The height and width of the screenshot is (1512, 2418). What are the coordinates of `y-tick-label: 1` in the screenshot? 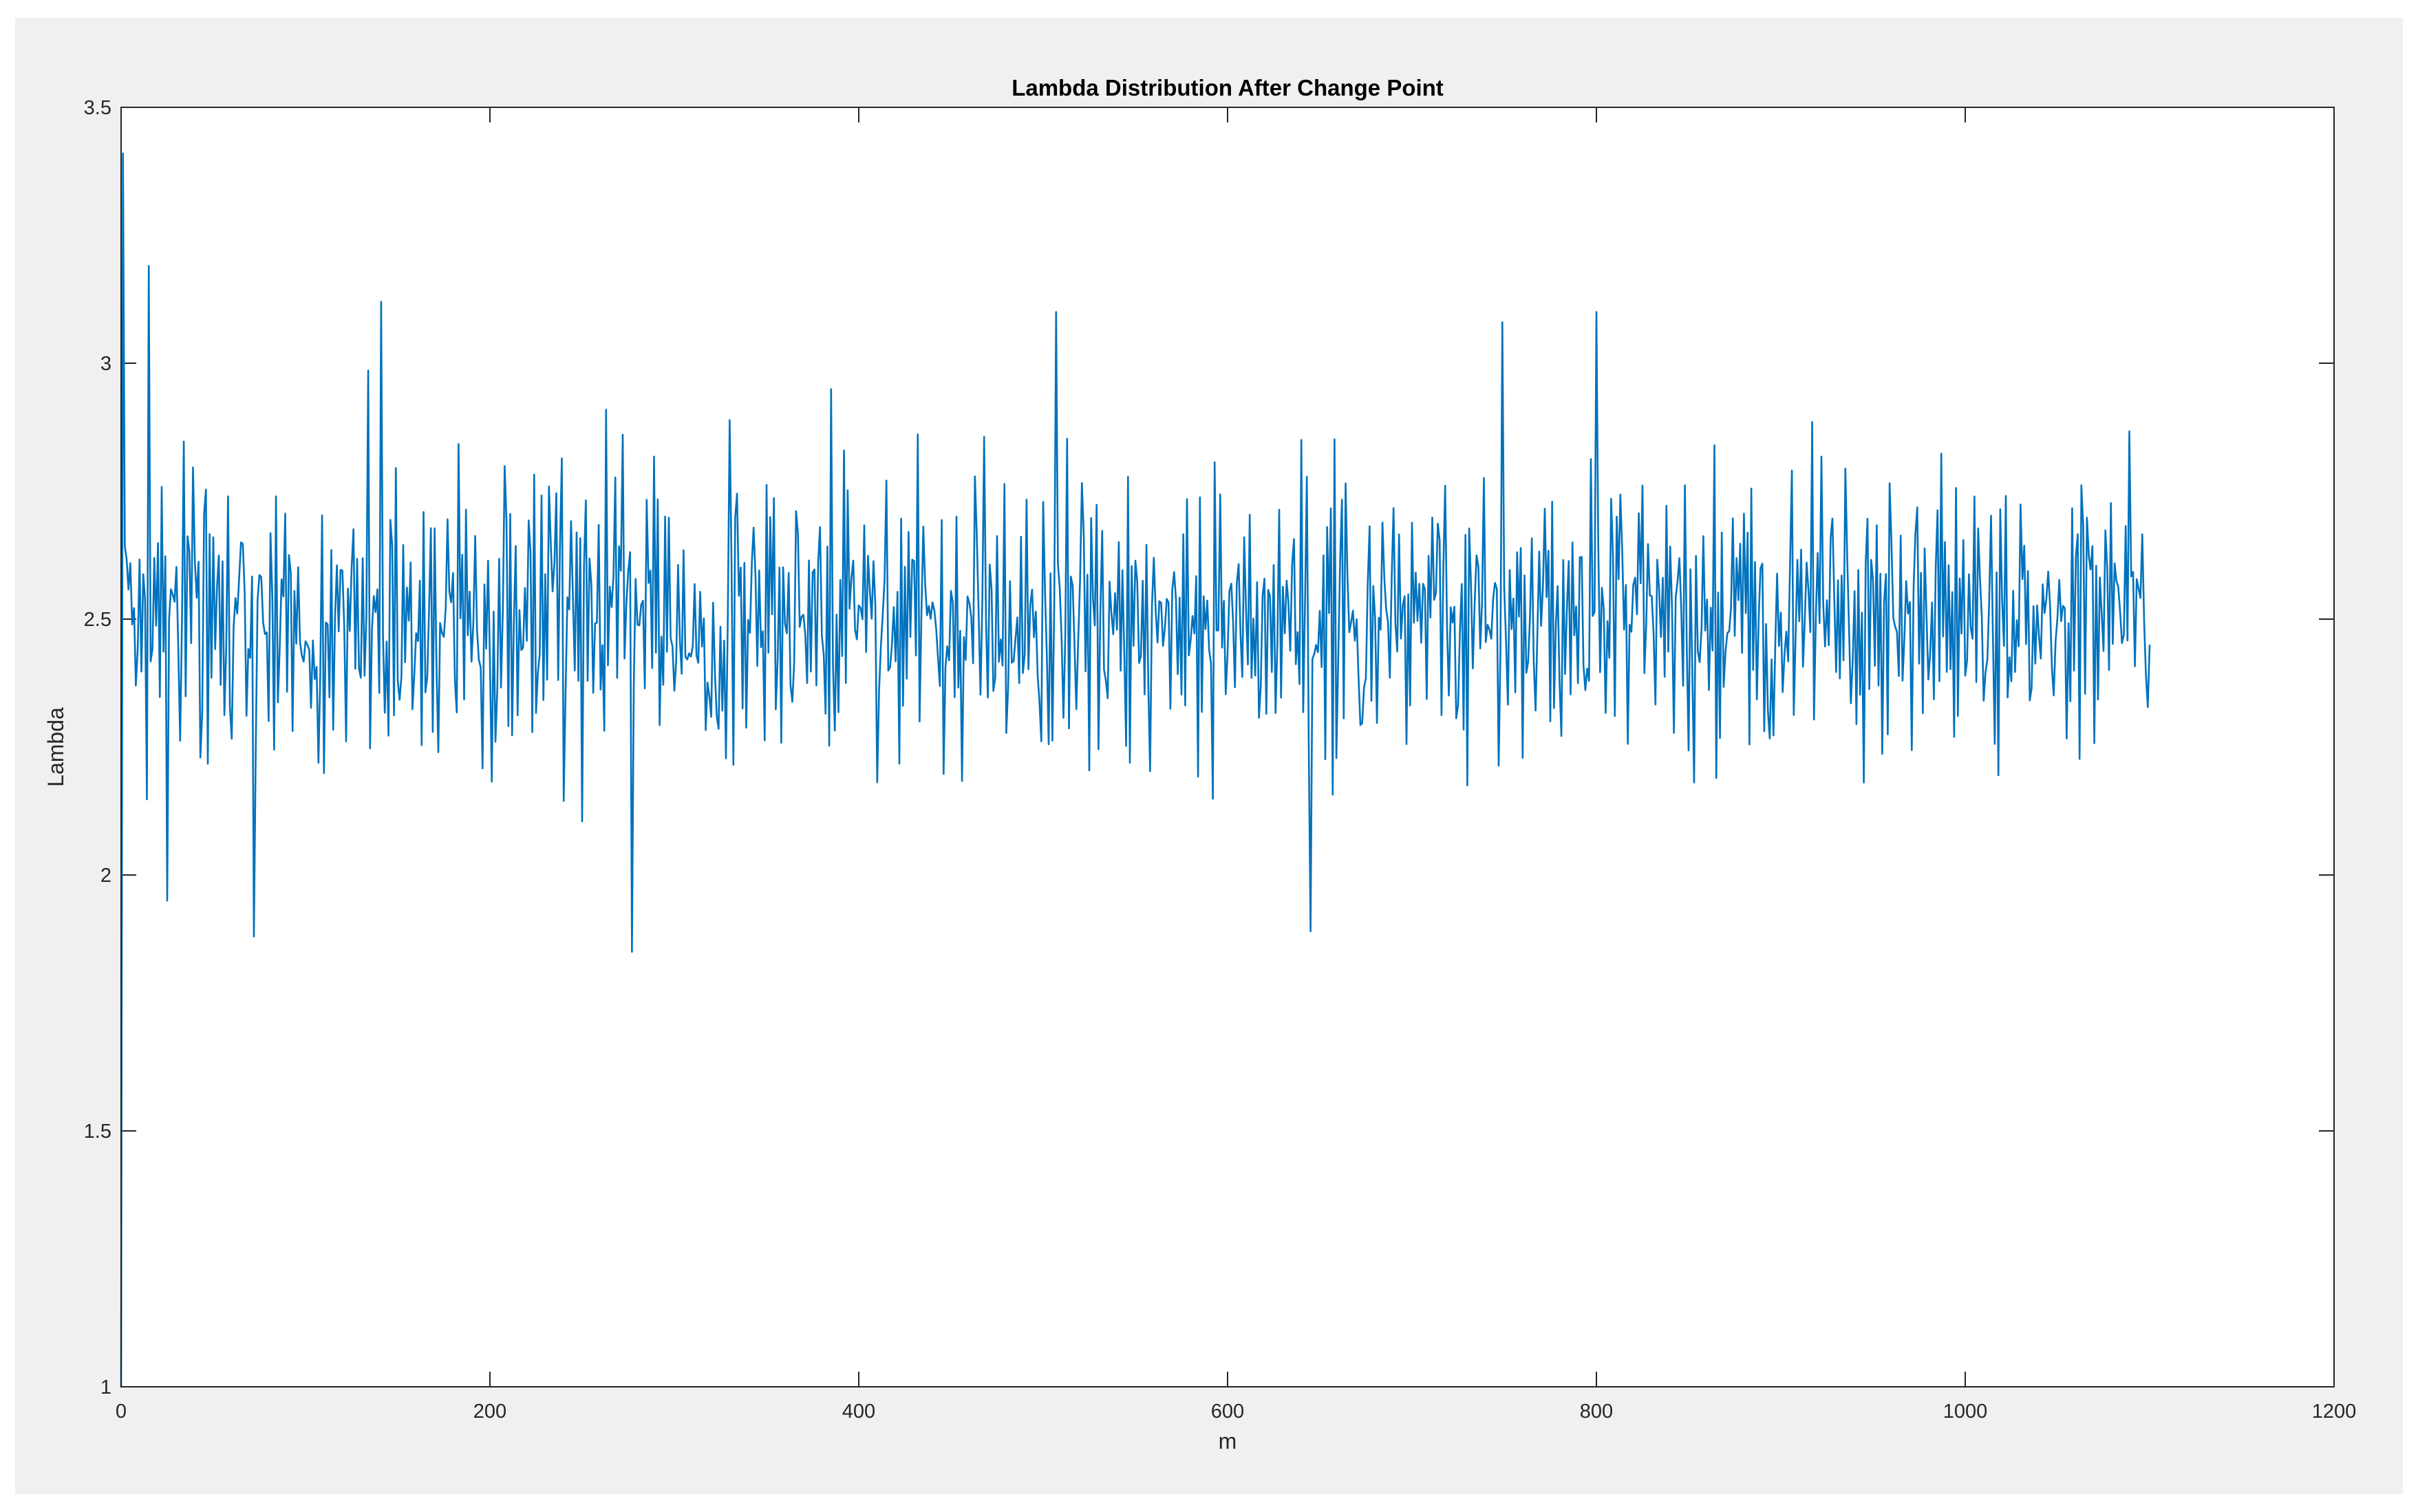 It's located at (105, 1387).